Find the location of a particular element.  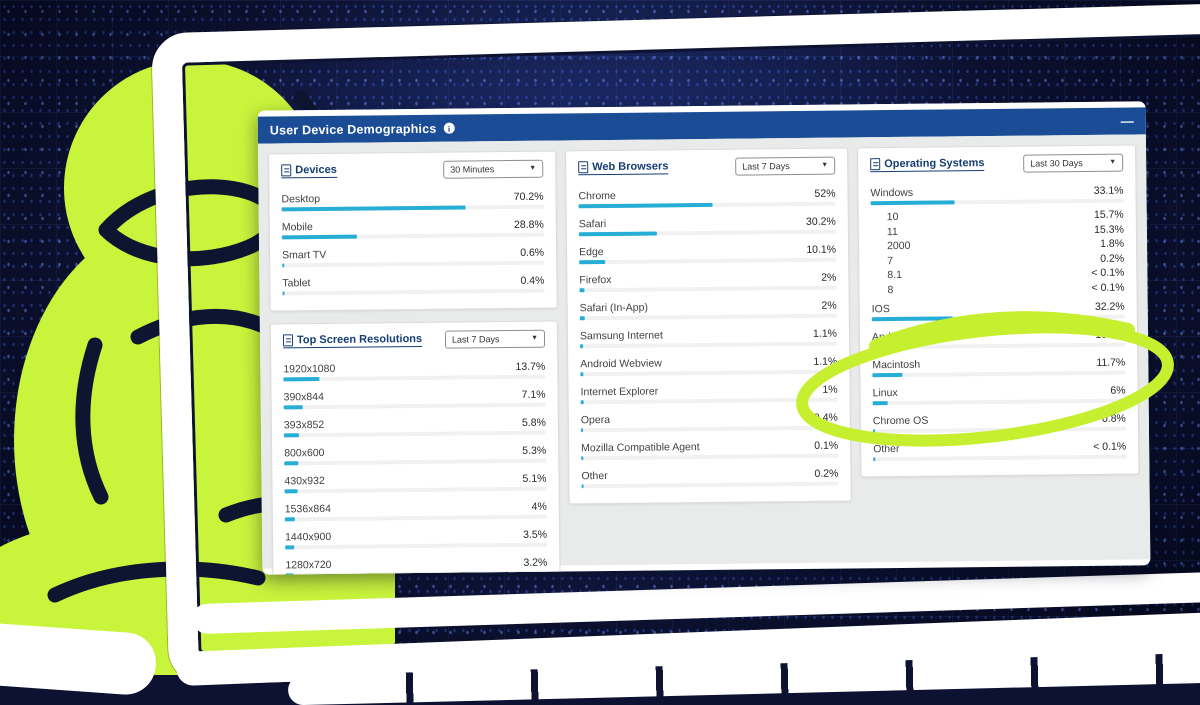

stat-row: Firefox 2% is located at coordinates (708, 282).